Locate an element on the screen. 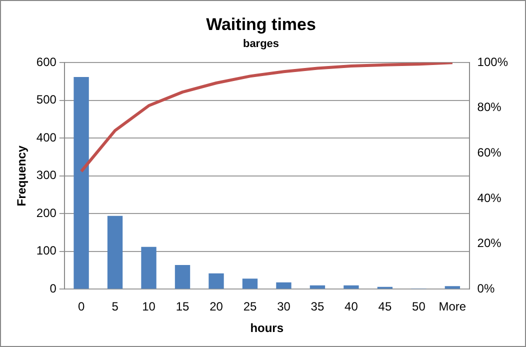 This screenshot has width=526, height=347. x-tick-label: More is located at coordinates (452, 307).